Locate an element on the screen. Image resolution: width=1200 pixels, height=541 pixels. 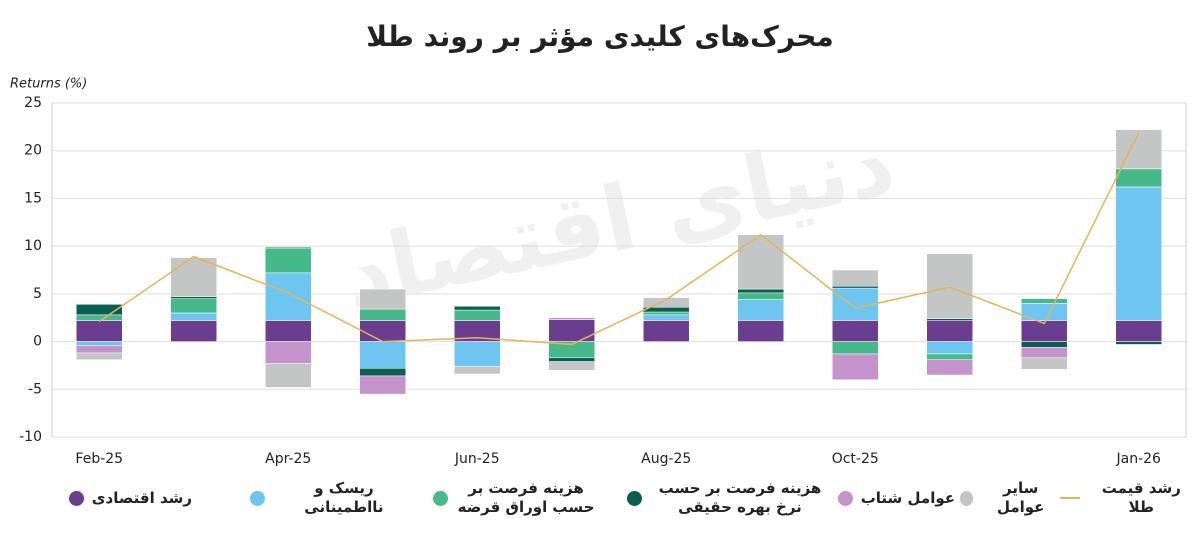
y-tick-label: 15 is located at coordinates (33, 198).